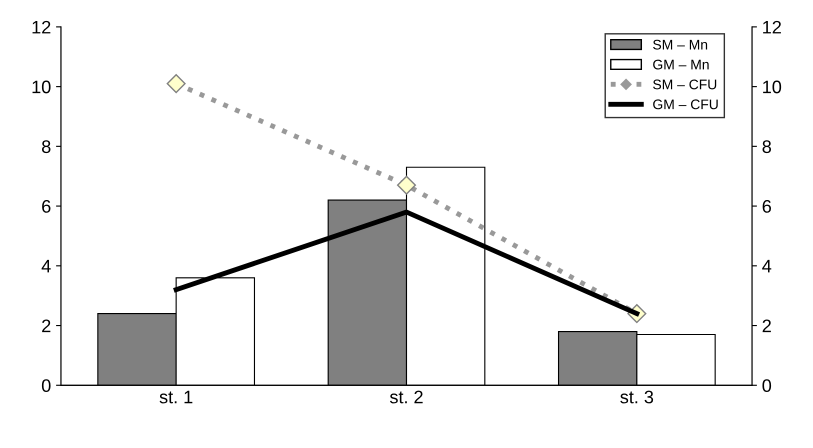  Describe the element at coordinates (685, 104) in the screenshot. I see `legend-label: GM – CFU` at that location.